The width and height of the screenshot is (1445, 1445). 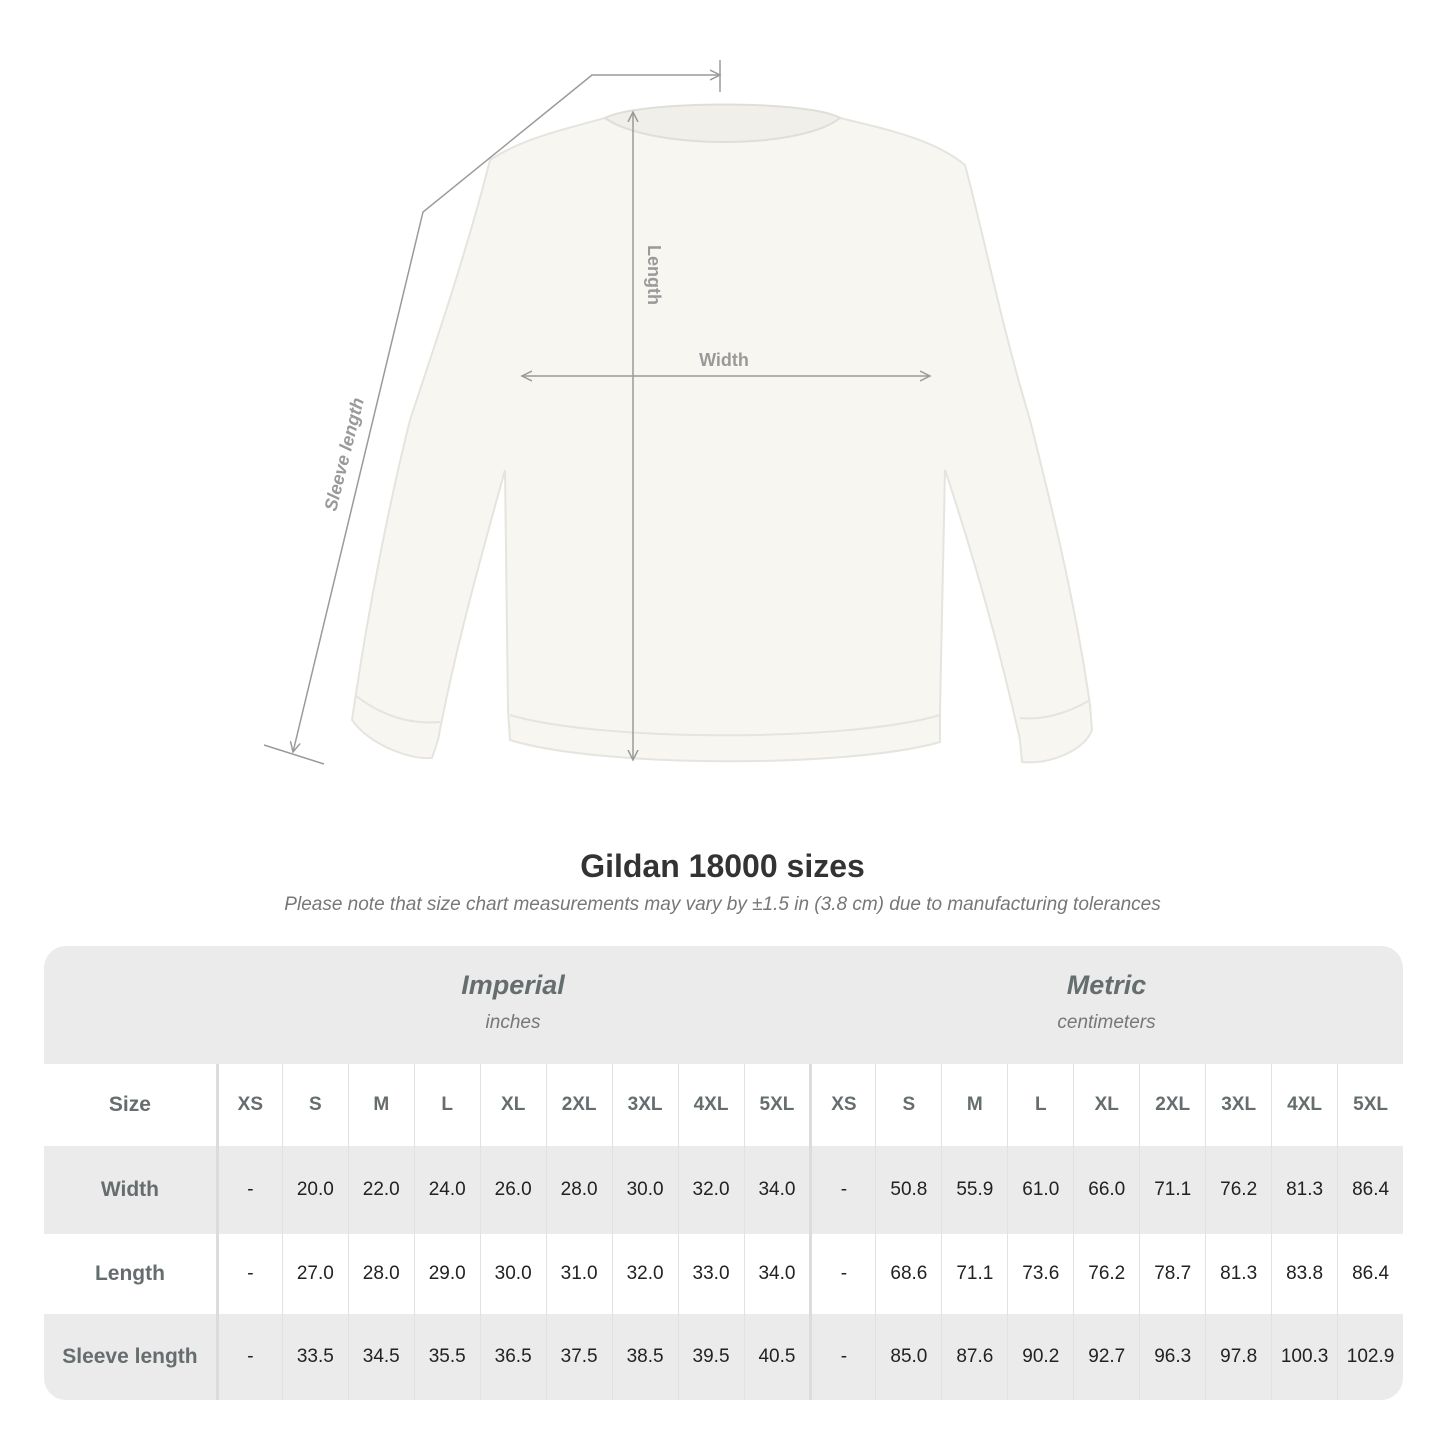 I want to click on row-label: Sleeve length, so click(x=130, y=1356).